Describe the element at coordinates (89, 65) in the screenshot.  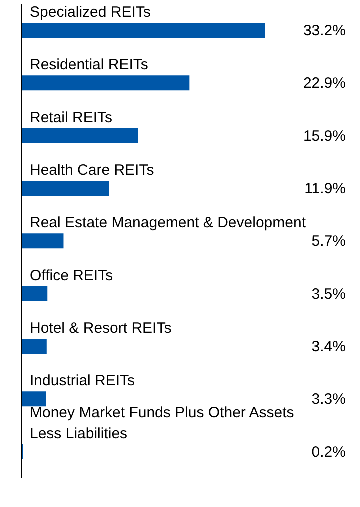
I see `y-tick-label: Residential REITs` at that location.